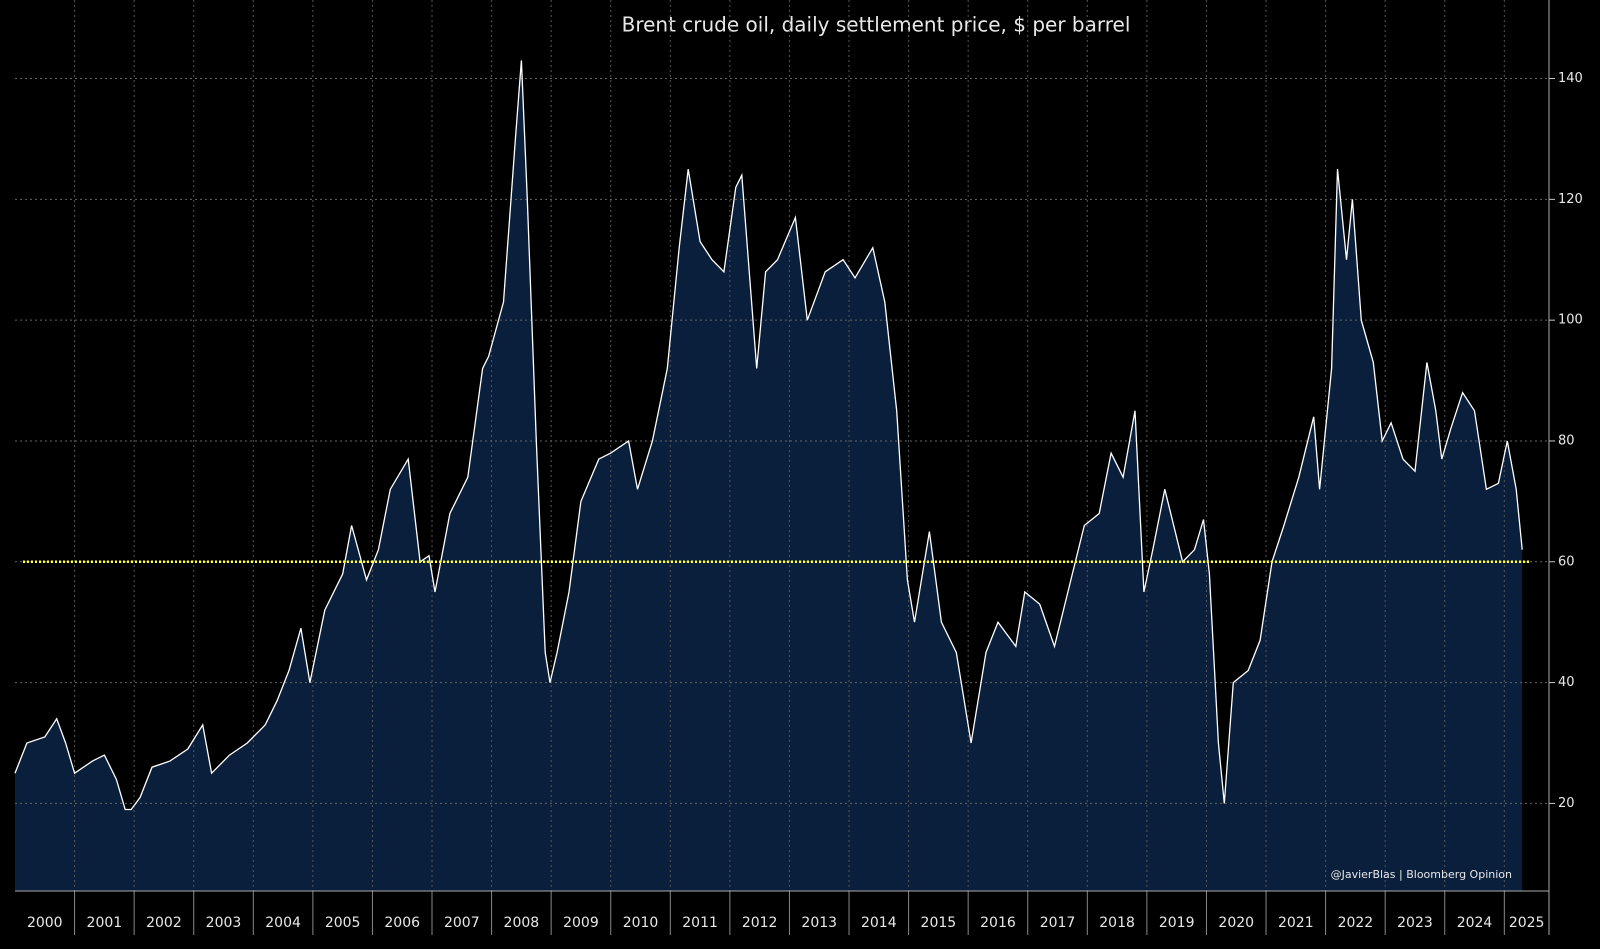 The width and height of the screenshot is (1600, 949). Describe the element at coordinates (1566, 561) in the screenshot. I see `y-tick-label: 60` at that location.